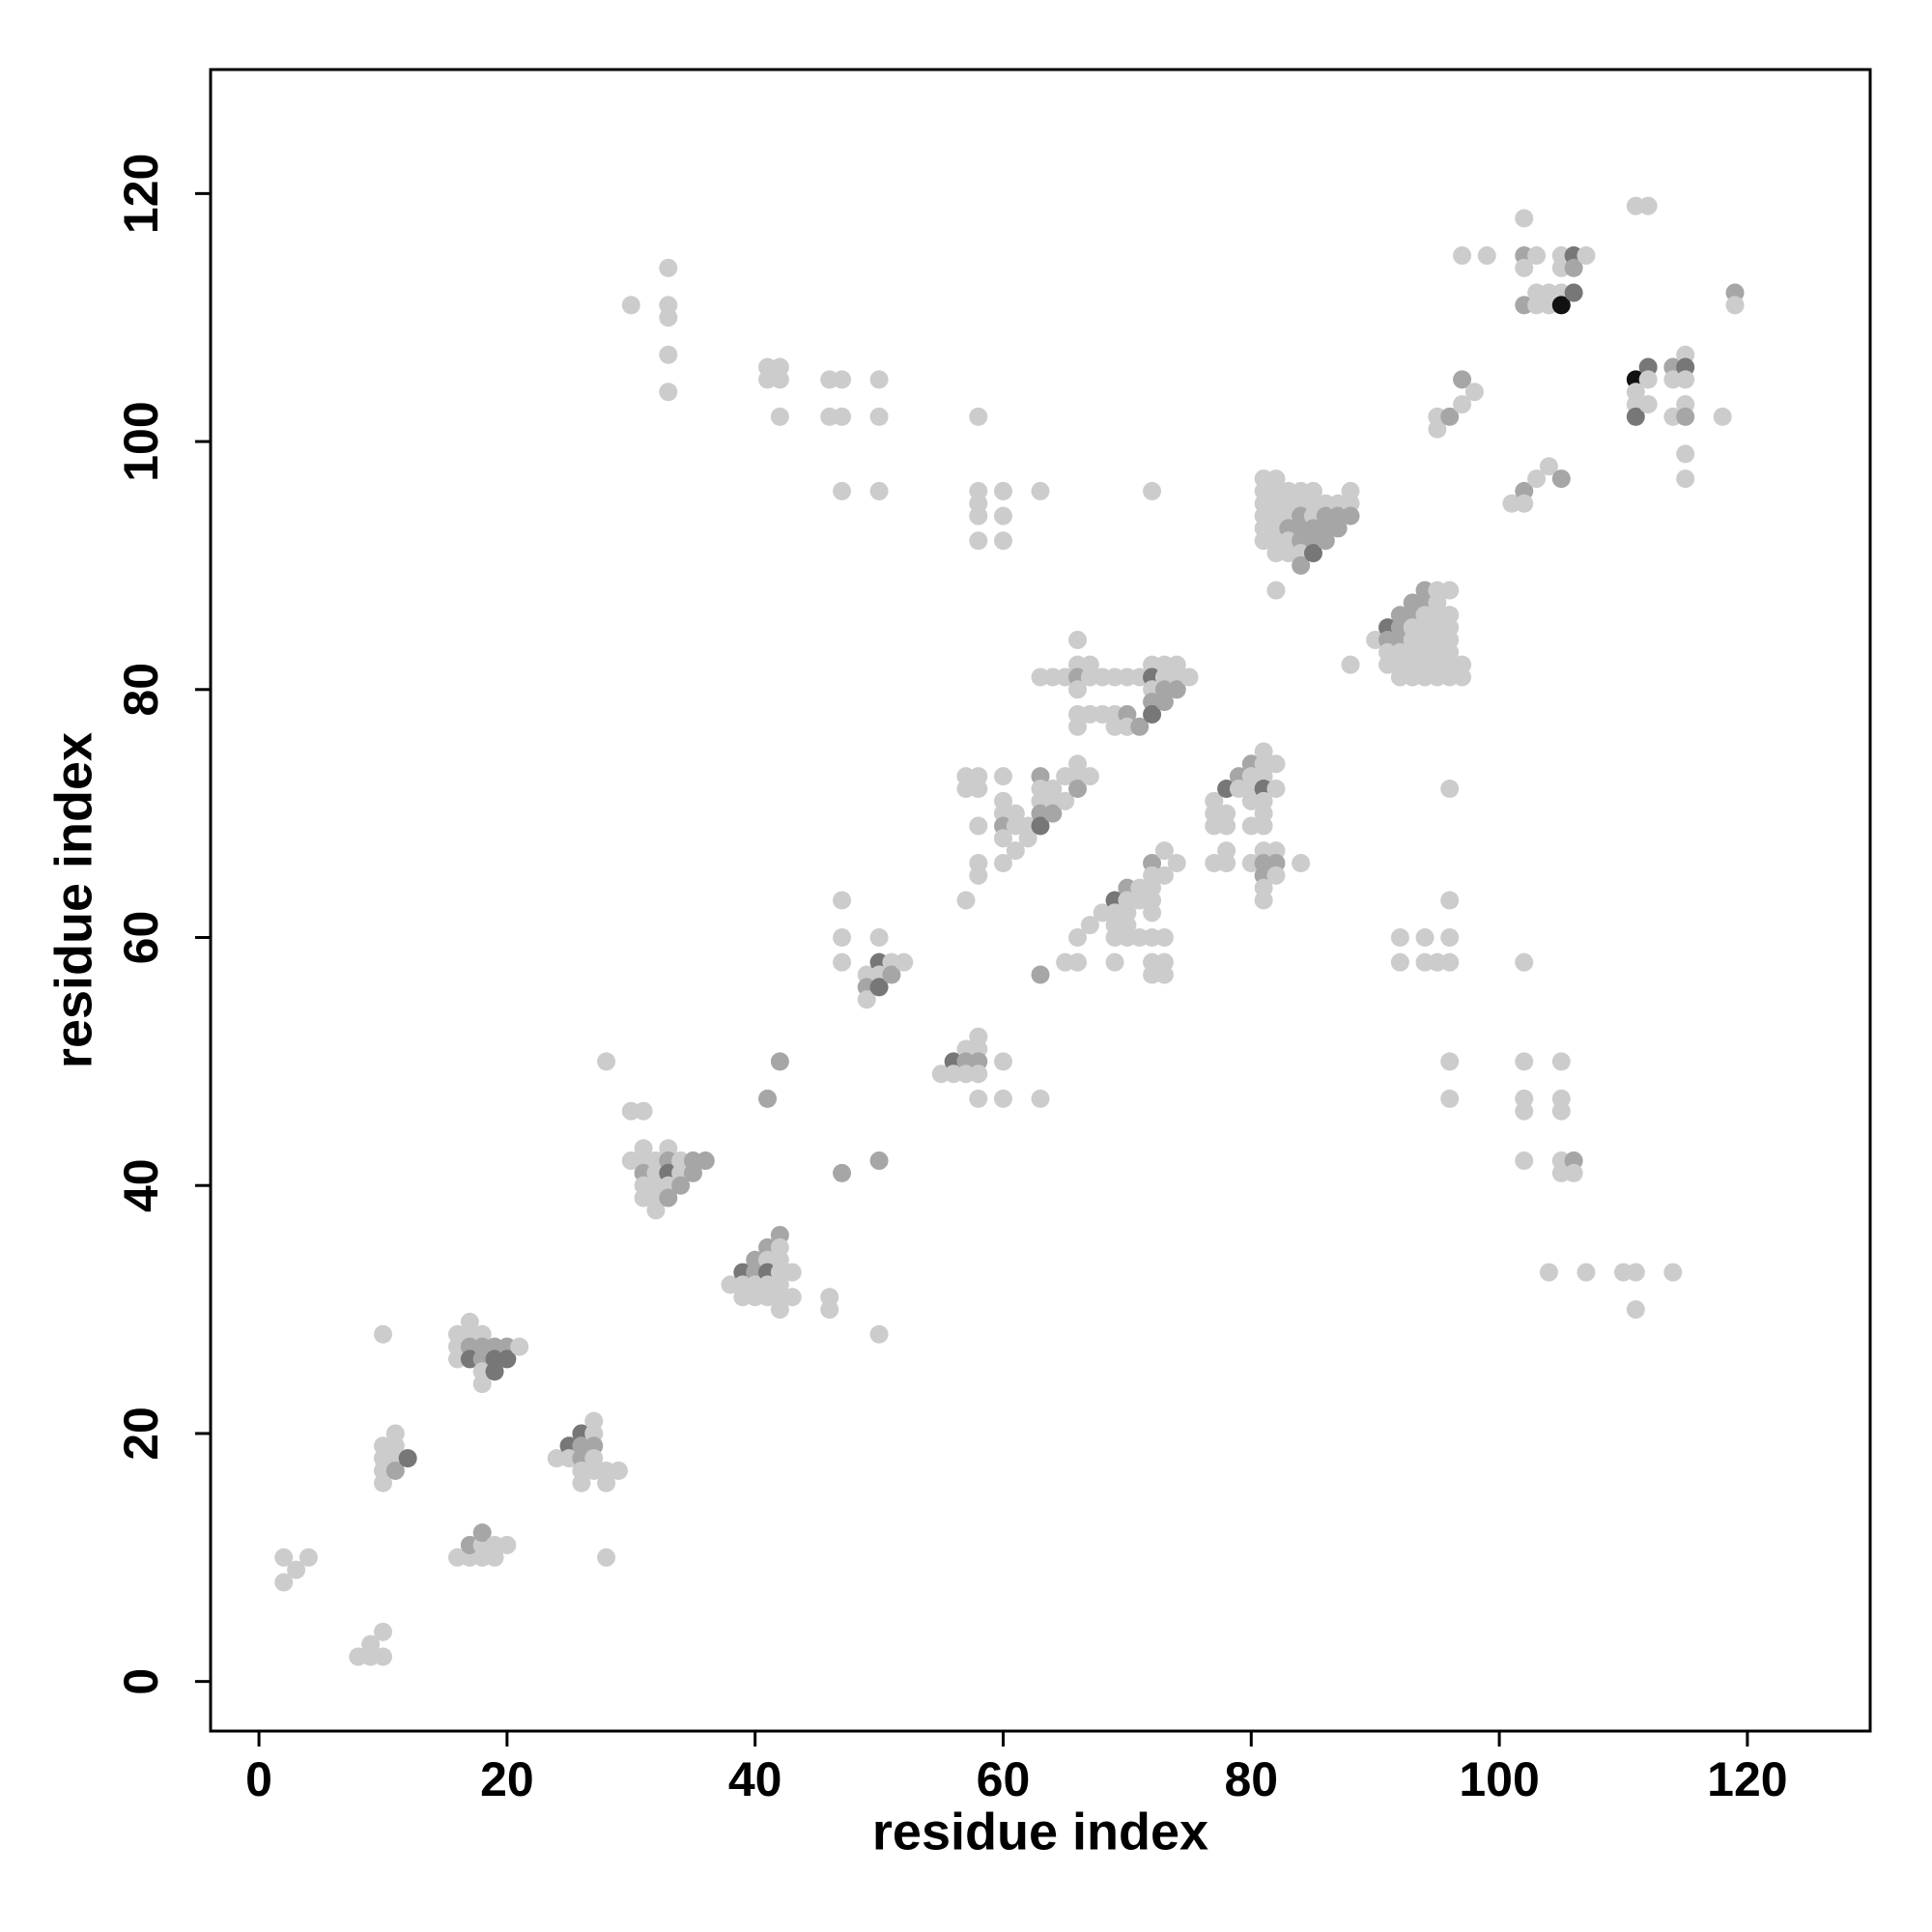 This screenshot has height=1932, width=1932. Describe the element at coordinates (141, 938) in the screenshot. I see `y-tick-label: 60` at that location.